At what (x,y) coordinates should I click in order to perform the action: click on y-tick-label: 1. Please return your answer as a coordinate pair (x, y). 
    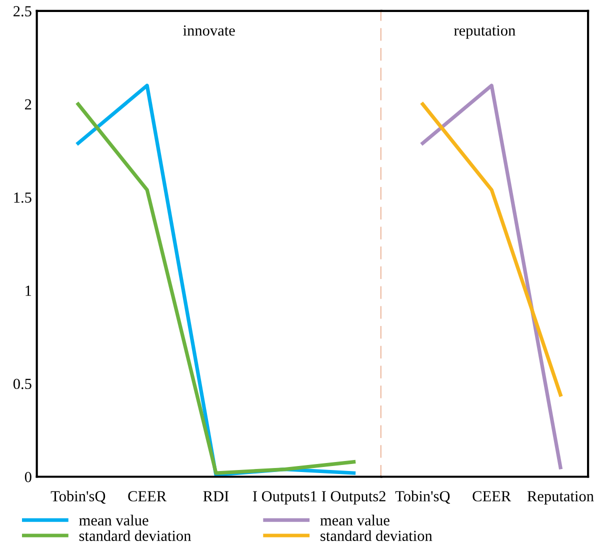
    Looking at the image, I should click on (29, 291).